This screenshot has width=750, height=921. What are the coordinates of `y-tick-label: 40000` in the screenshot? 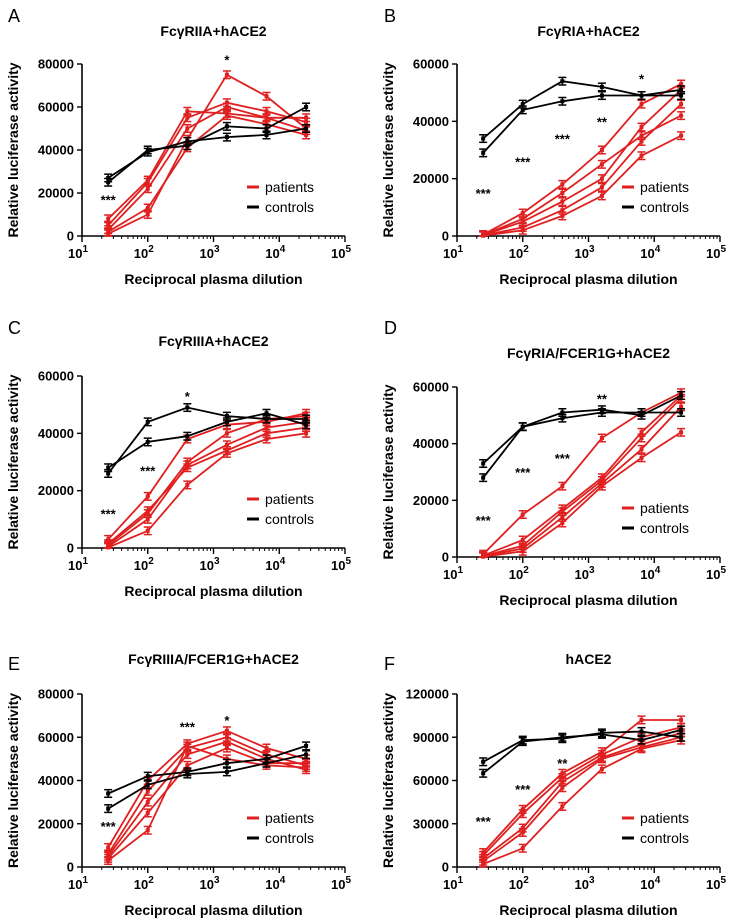 It's located at (56, 780).